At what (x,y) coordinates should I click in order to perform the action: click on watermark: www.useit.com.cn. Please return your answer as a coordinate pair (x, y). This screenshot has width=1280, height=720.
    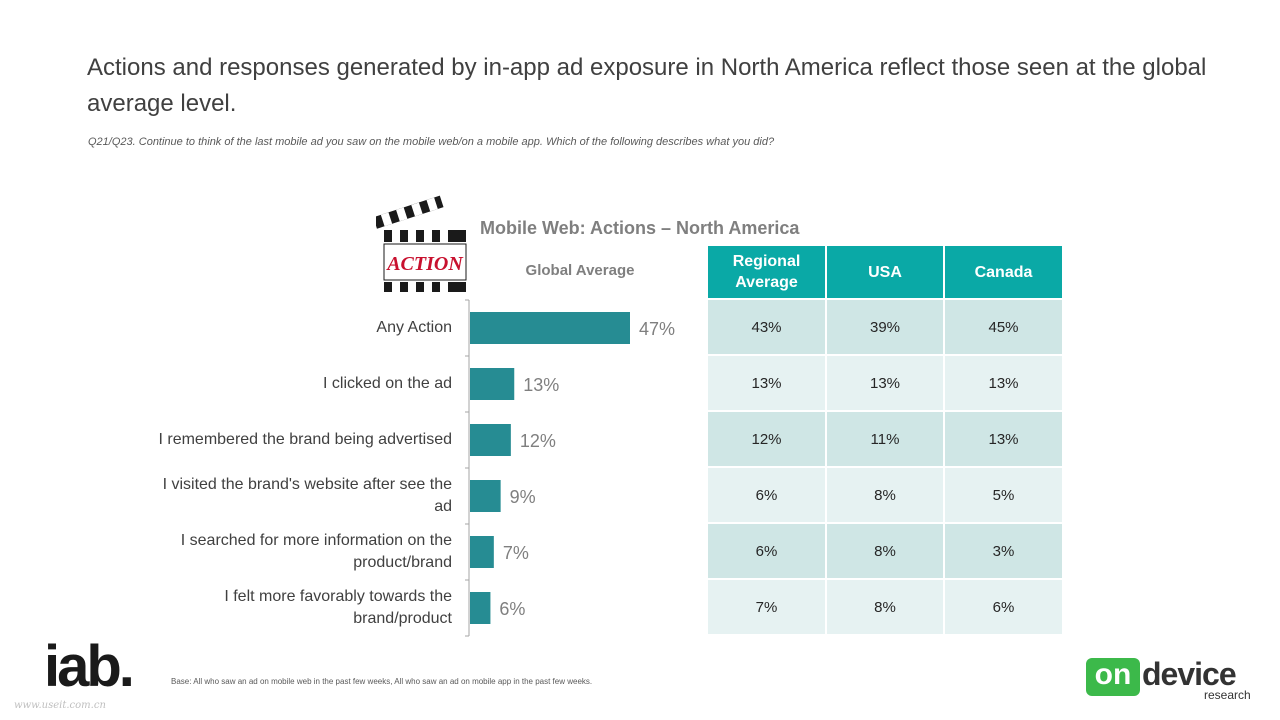
    Looking at the image, I should click on (60, 705).